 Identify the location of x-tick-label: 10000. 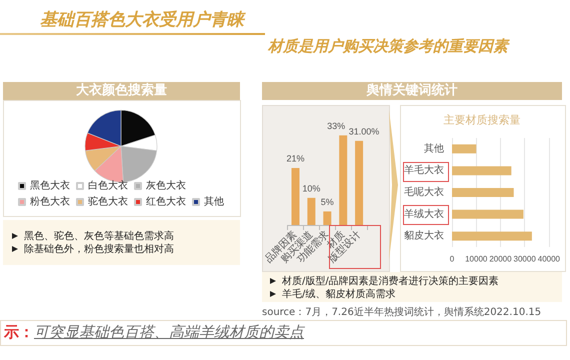
(476, 259).